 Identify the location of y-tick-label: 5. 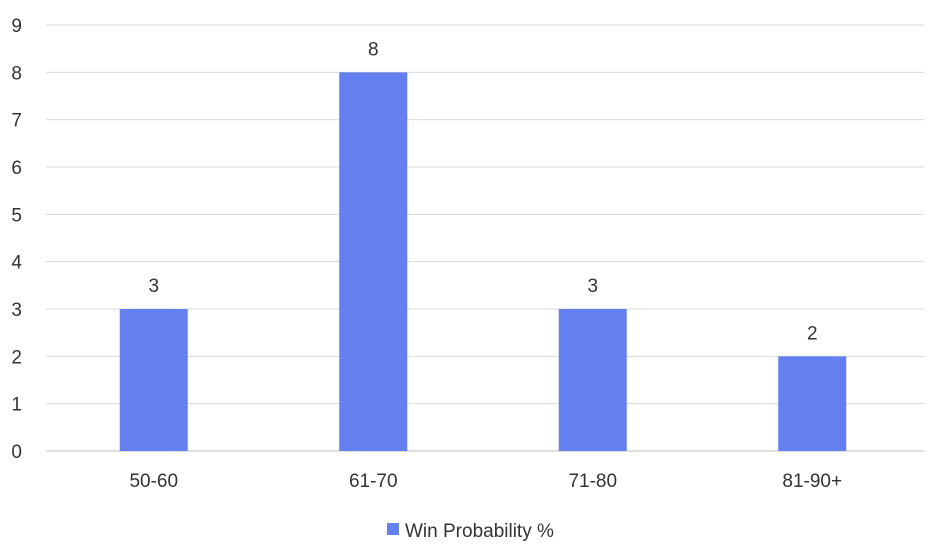
(16, 215).